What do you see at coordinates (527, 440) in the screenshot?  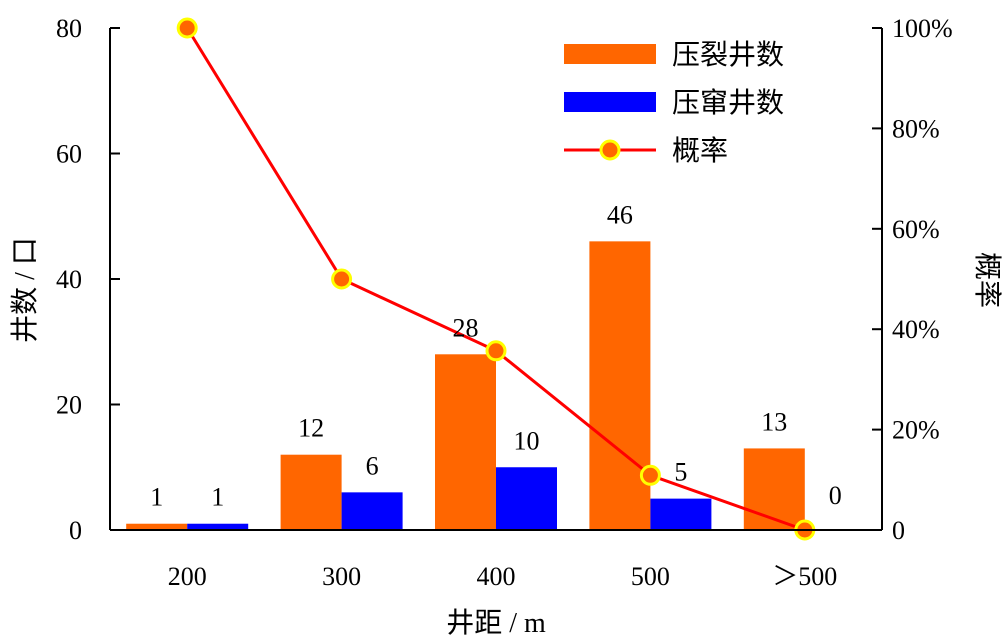 I see `data-label-1-2: 10` at bounding box center [527, 440].